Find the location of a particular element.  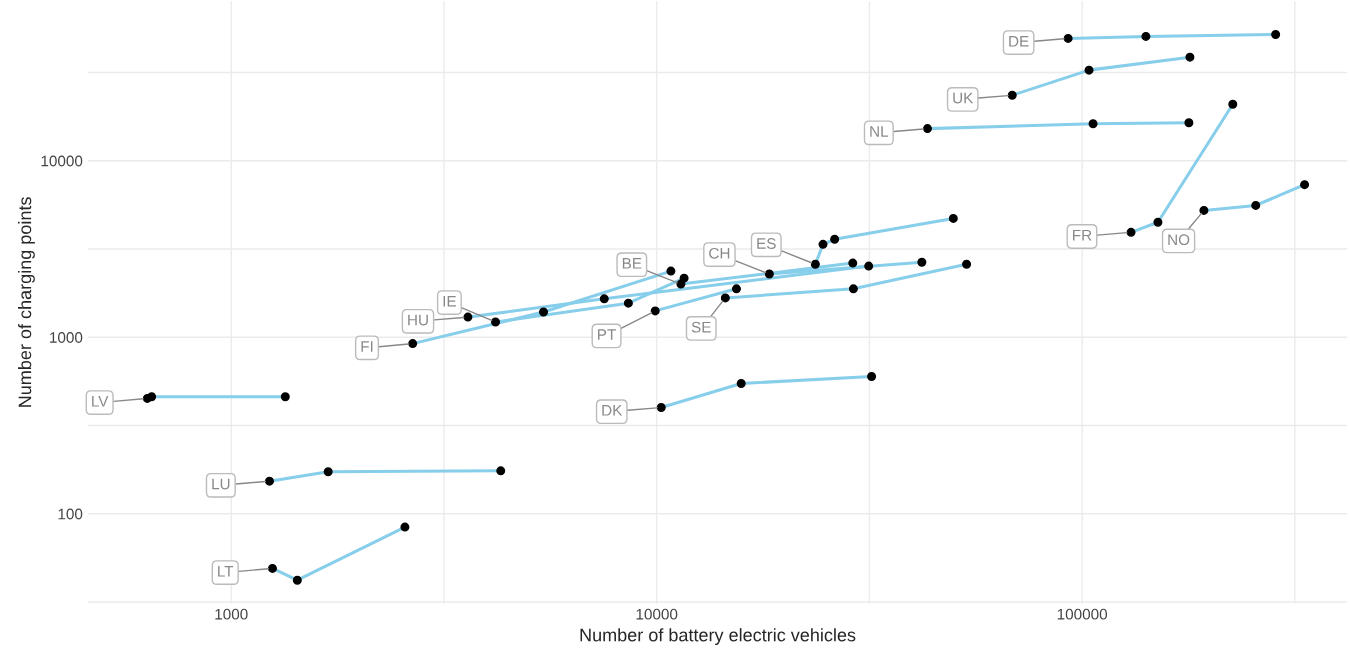

text: LT is located at coordinates (226, 571).